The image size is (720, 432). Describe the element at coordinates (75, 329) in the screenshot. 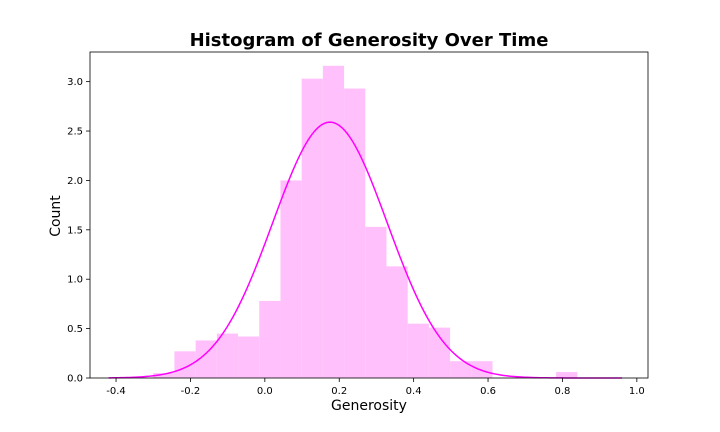

I see `y-tick-label: 0.5` at that location.